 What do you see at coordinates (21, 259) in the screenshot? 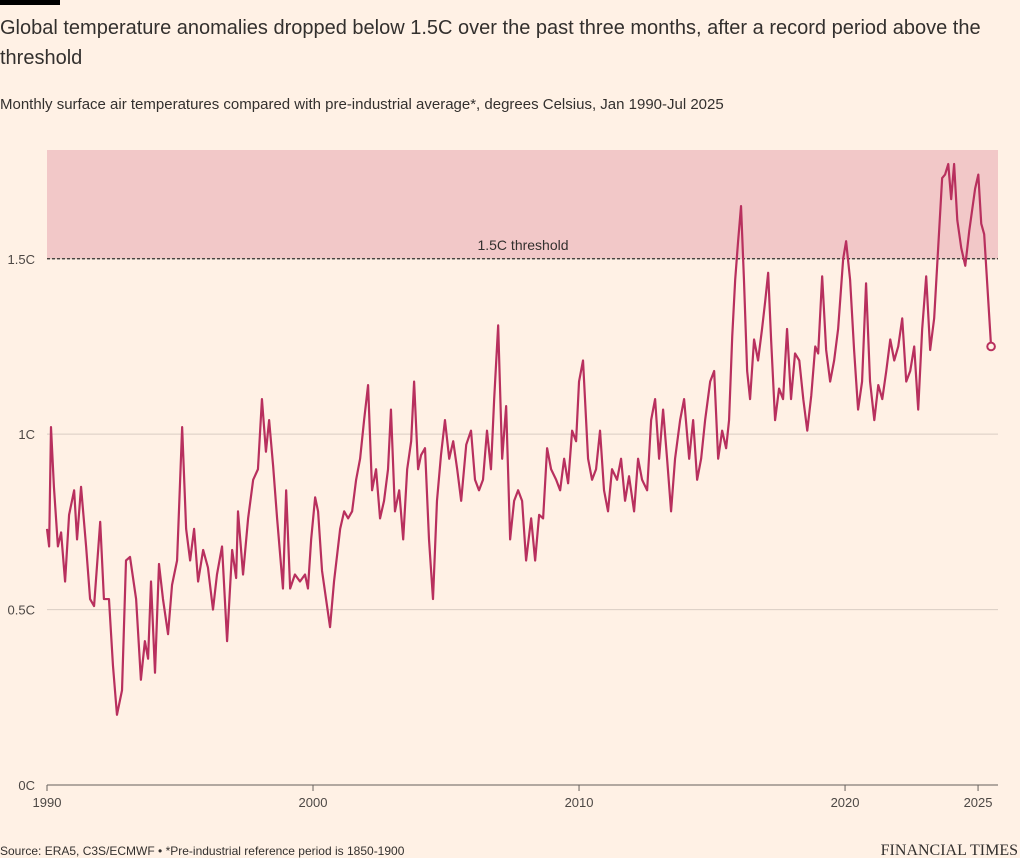
I see `y-tick-label: 1.5C` at bounding box center [21, 259].